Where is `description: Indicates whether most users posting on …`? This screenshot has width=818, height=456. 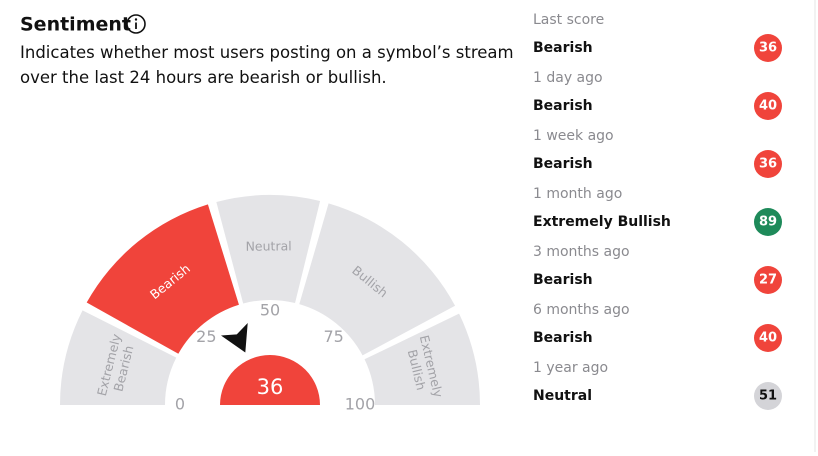 description: Indicates whether most users posting on … is located at coordinates (267, 65).